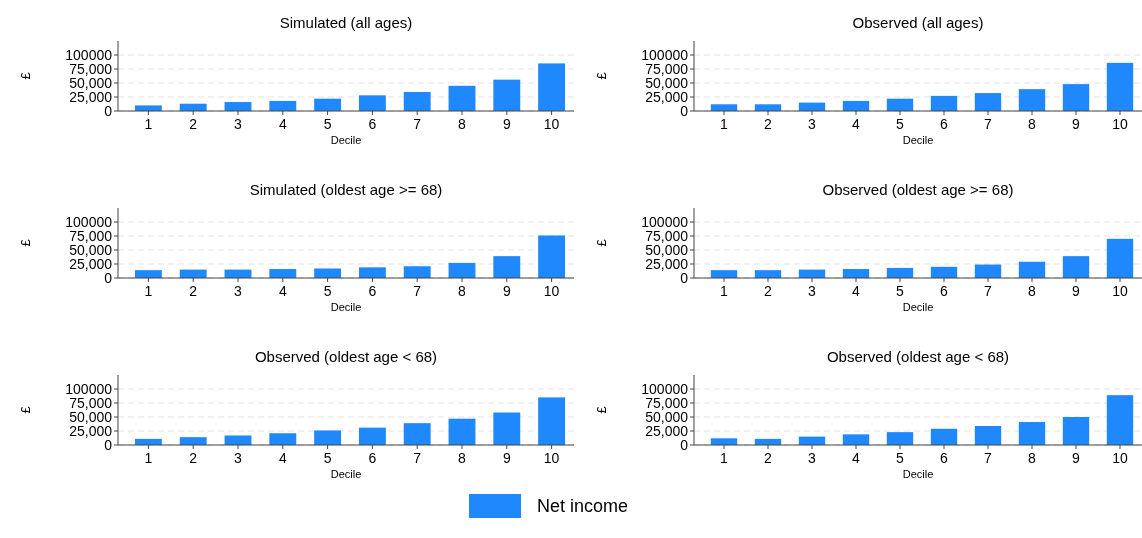 The height and width of the screenshot is (538, 1142). Describe the element at coordinates (346, 22) in the screenshot. I see `chart-title: Simulated (all ages)` at that location.